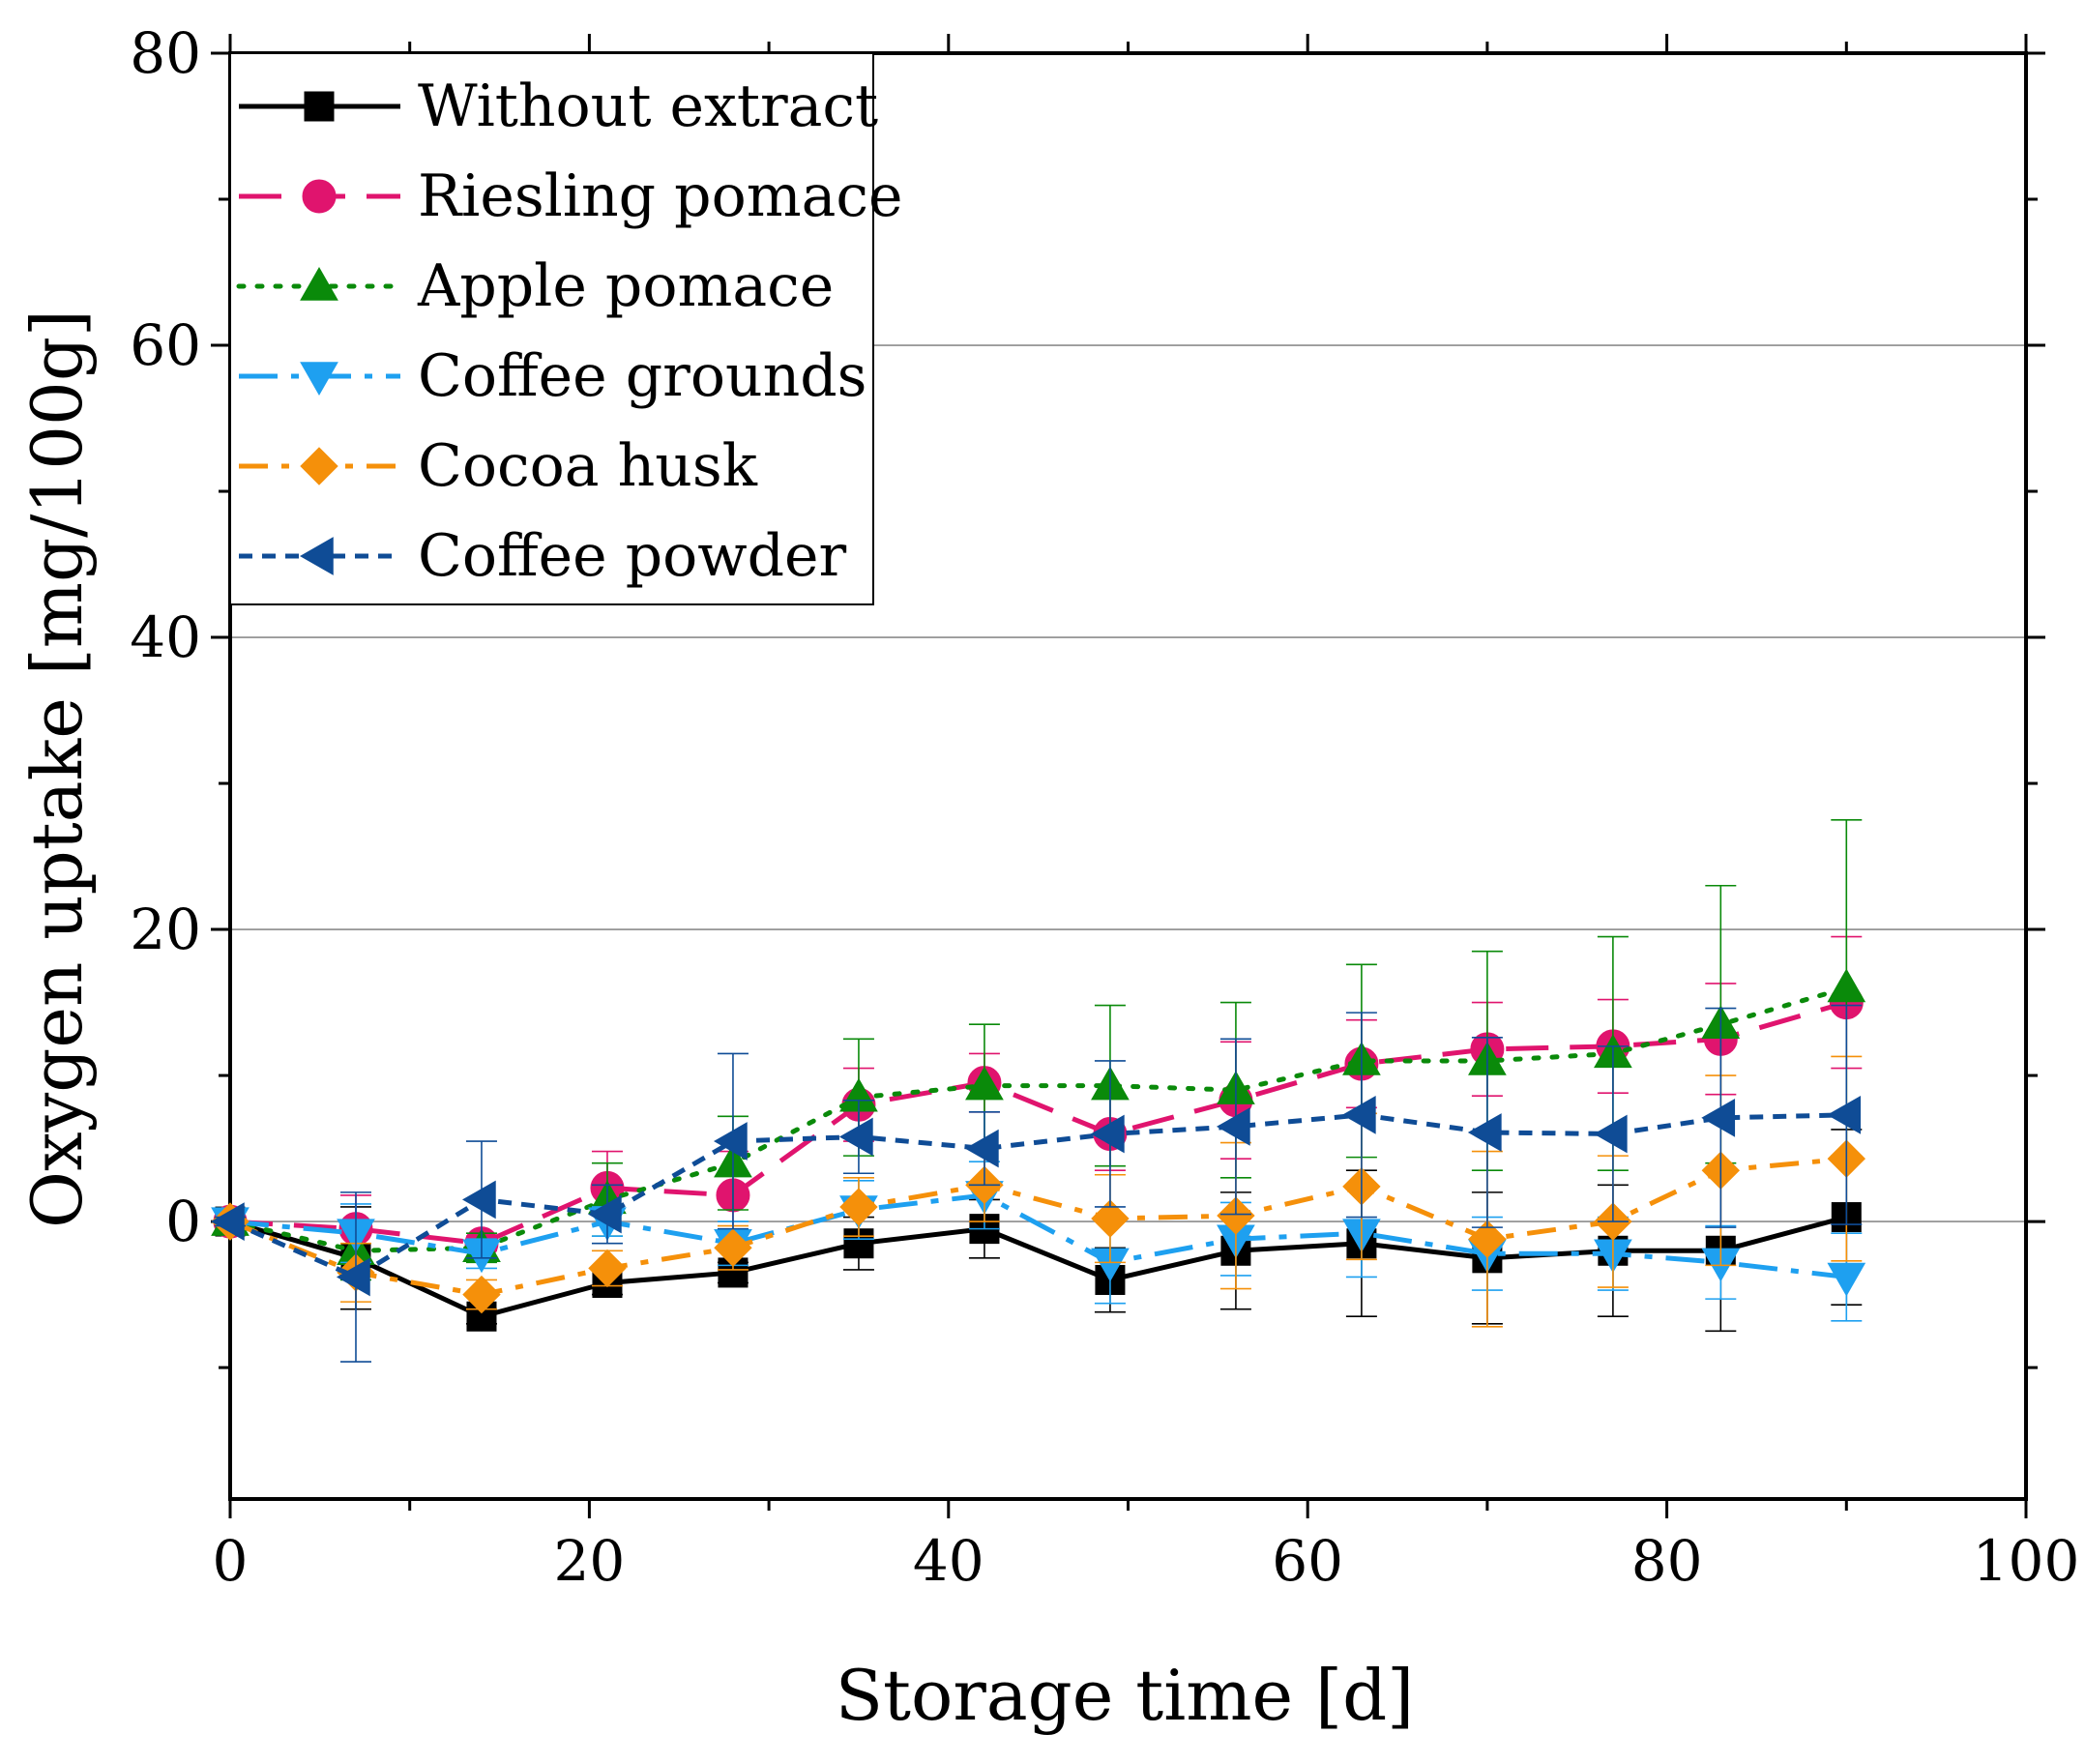 This screenshot has width=2085, height=1764. Describe the element at coordinates (1308, 1561) in the screenshot. I see `x-tick-label-60: 60` at that location.